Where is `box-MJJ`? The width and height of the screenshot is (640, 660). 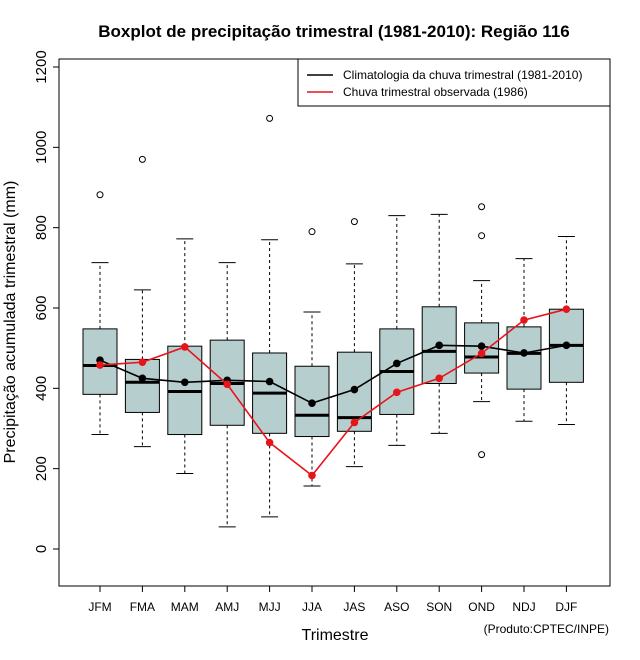
box-MJJ is located at coordinates (270, 316).